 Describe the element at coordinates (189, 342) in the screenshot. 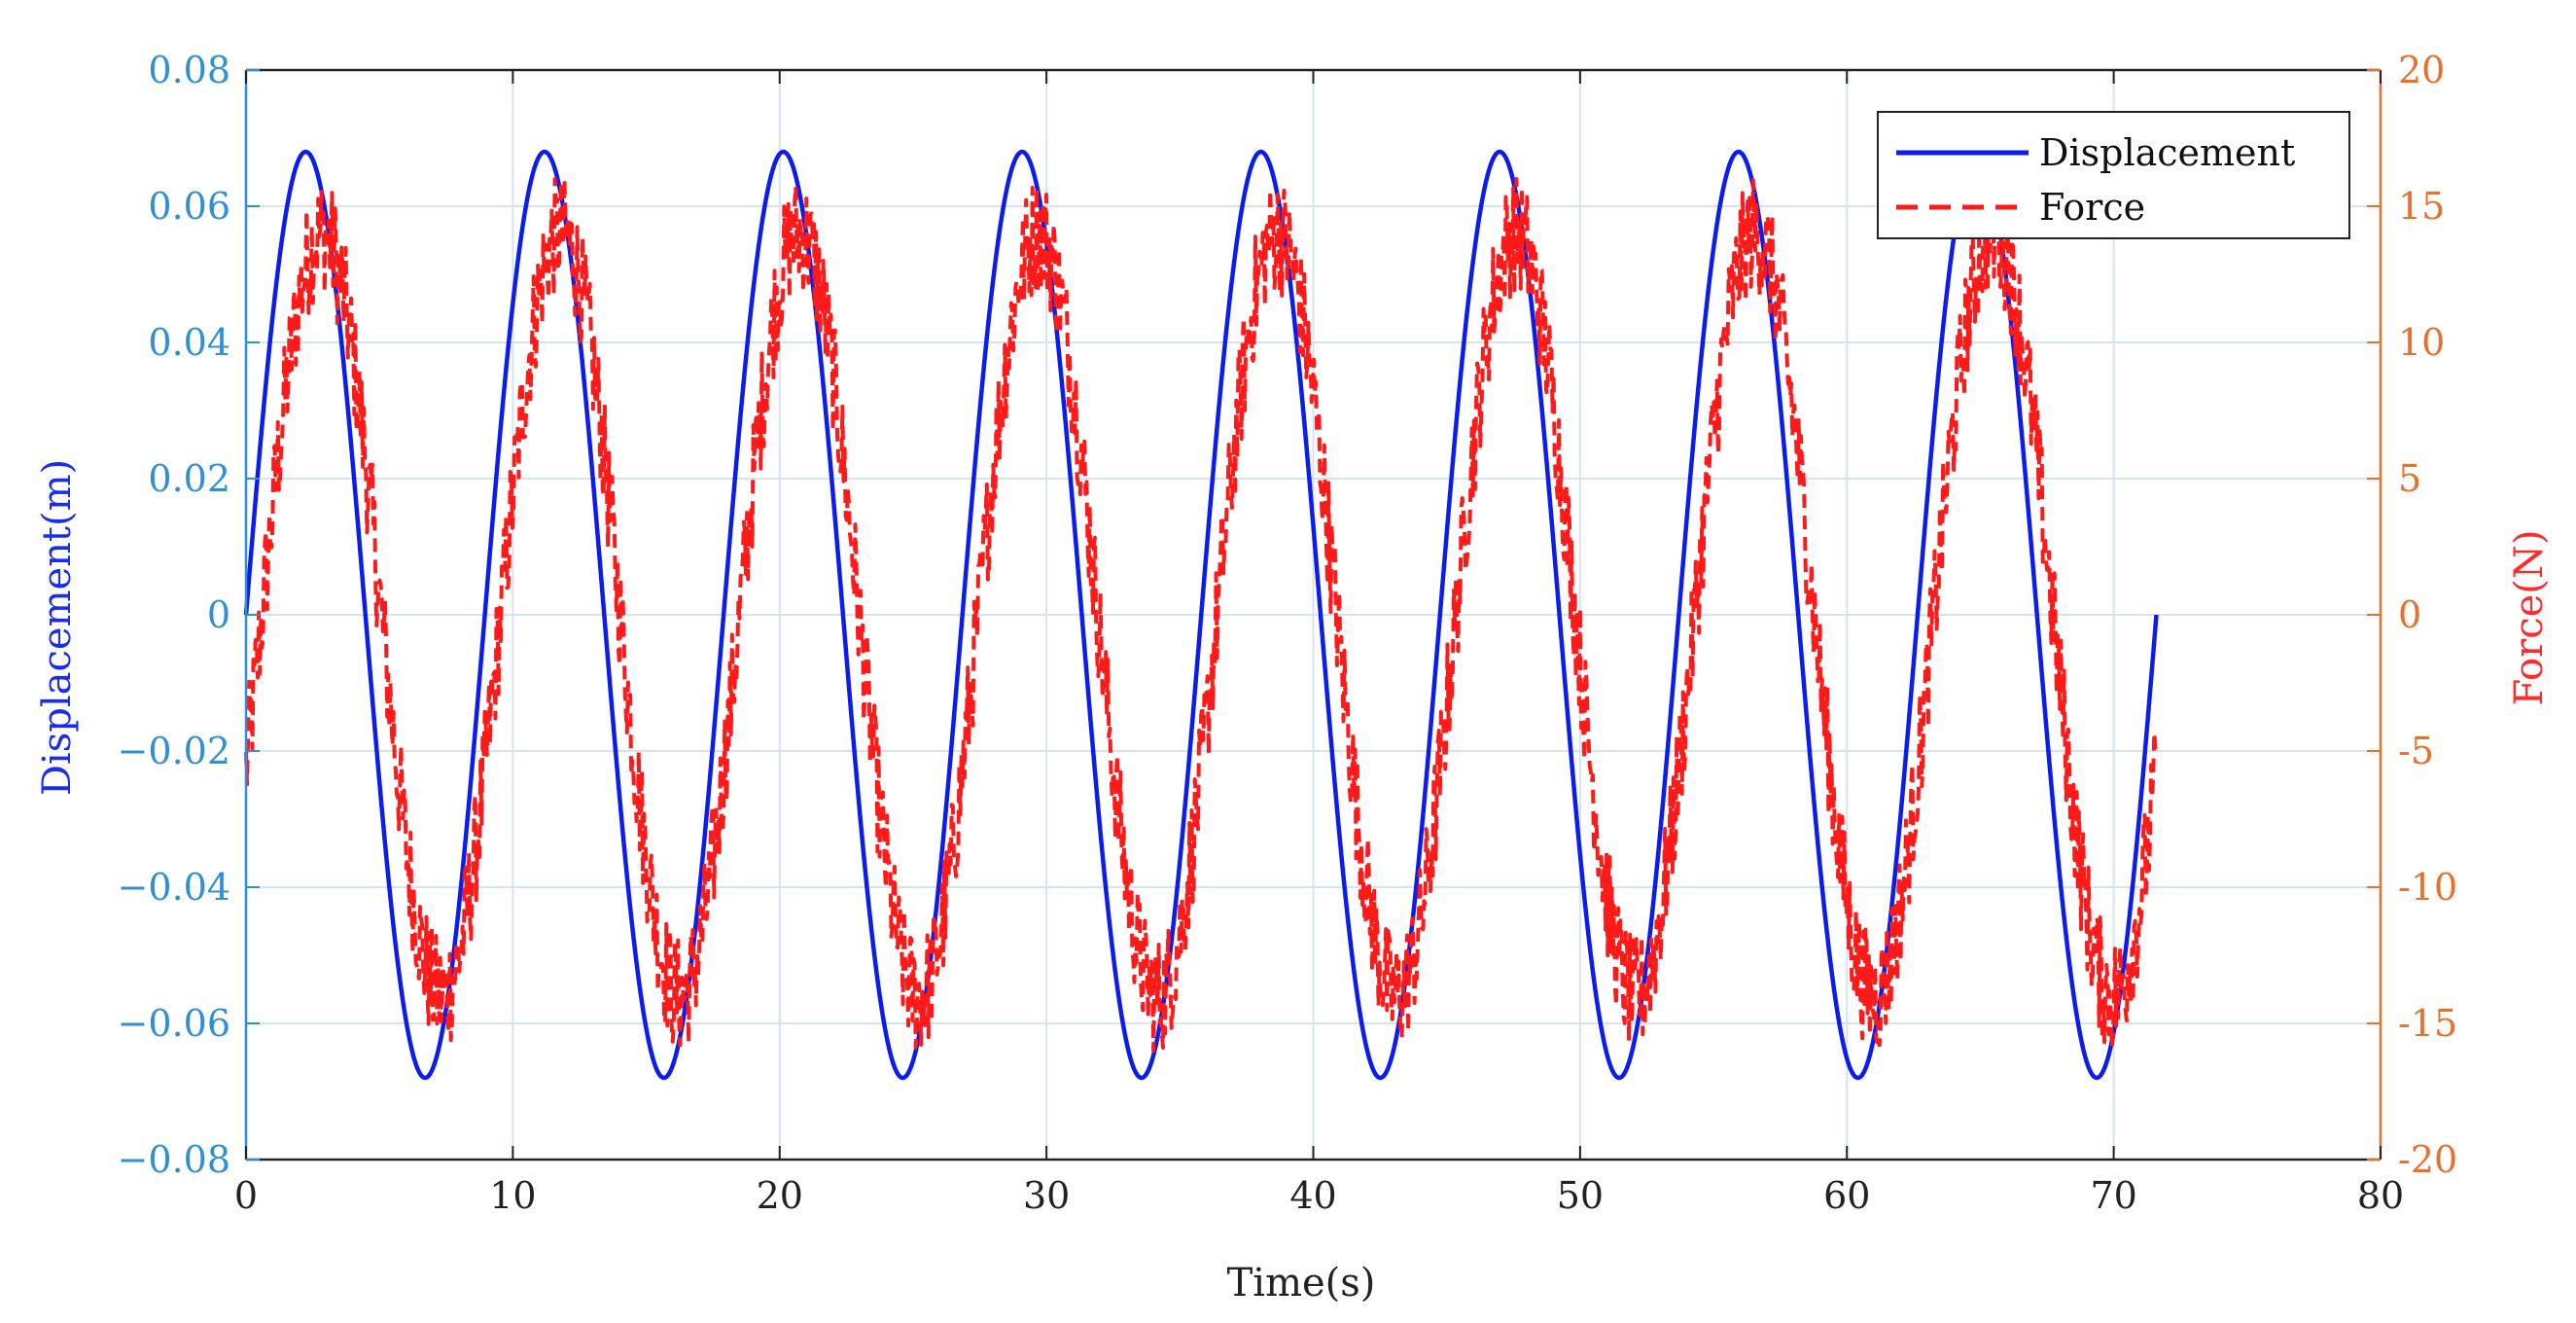

I see `y-tick-label-left: 0.04` at that location.